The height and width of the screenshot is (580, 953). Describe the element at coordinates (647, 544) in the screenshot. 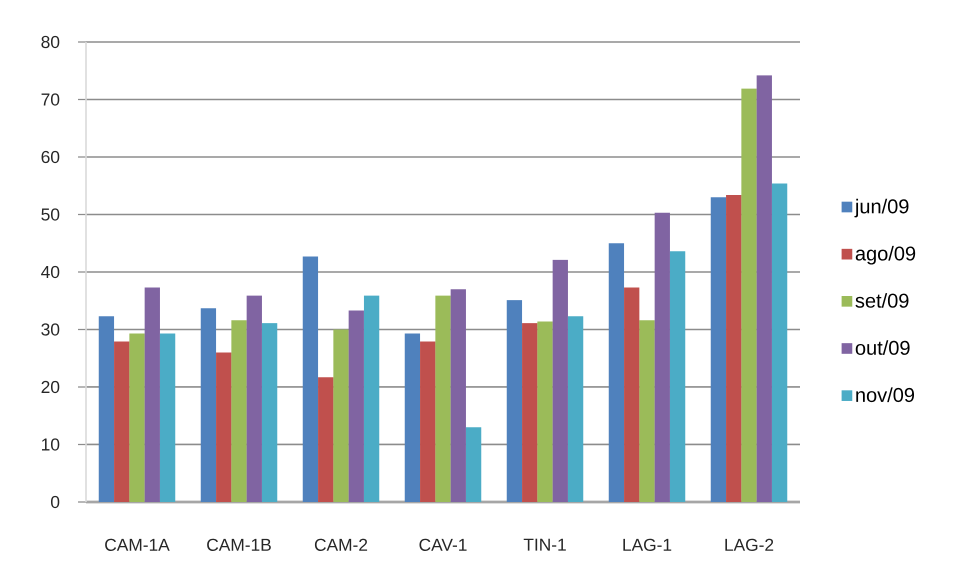

I see `x-tick-label: LAG-1` at that location.